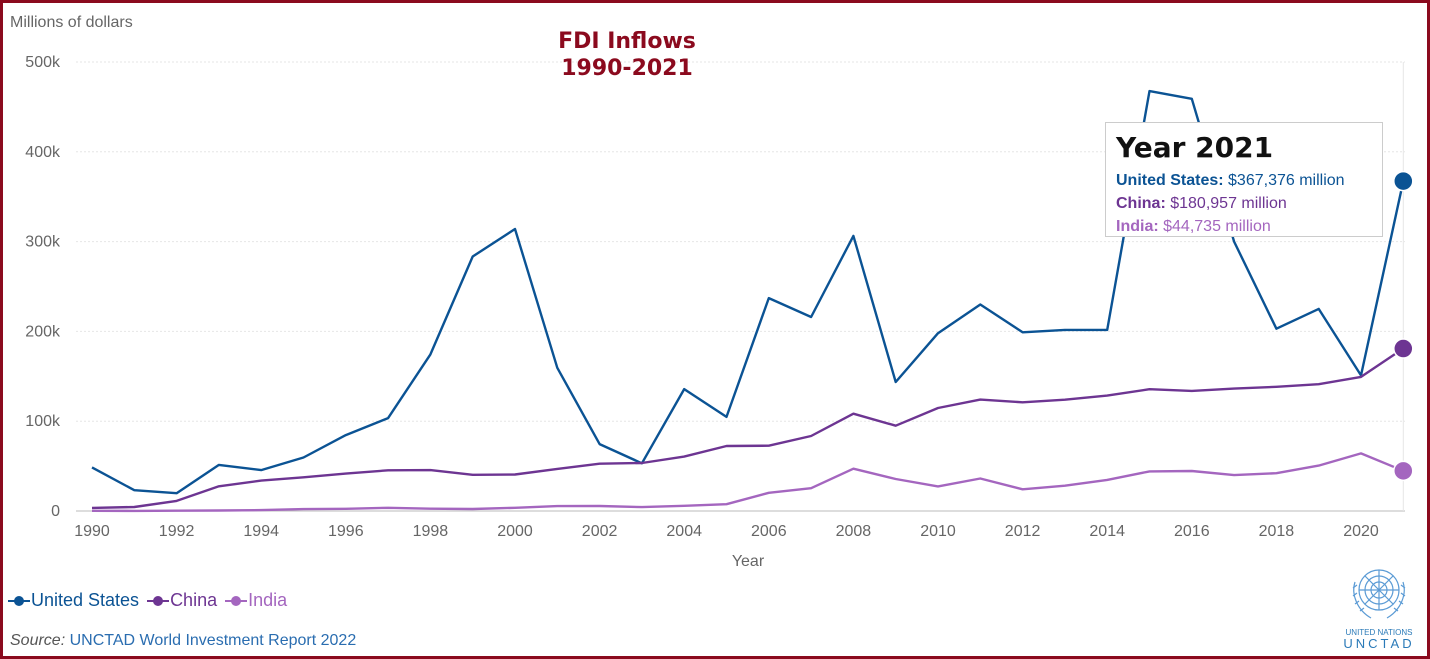 Image resolution: width=1430 pixels, height=659 pixels. I want to click on x-tick-label: 2000, so click(515, 531).